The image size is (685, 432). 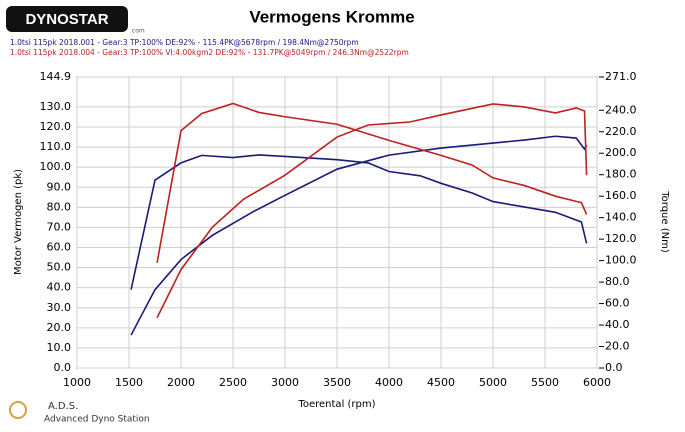 I want to click on y-tick-label: 110.0, so click(x=56, y=146).